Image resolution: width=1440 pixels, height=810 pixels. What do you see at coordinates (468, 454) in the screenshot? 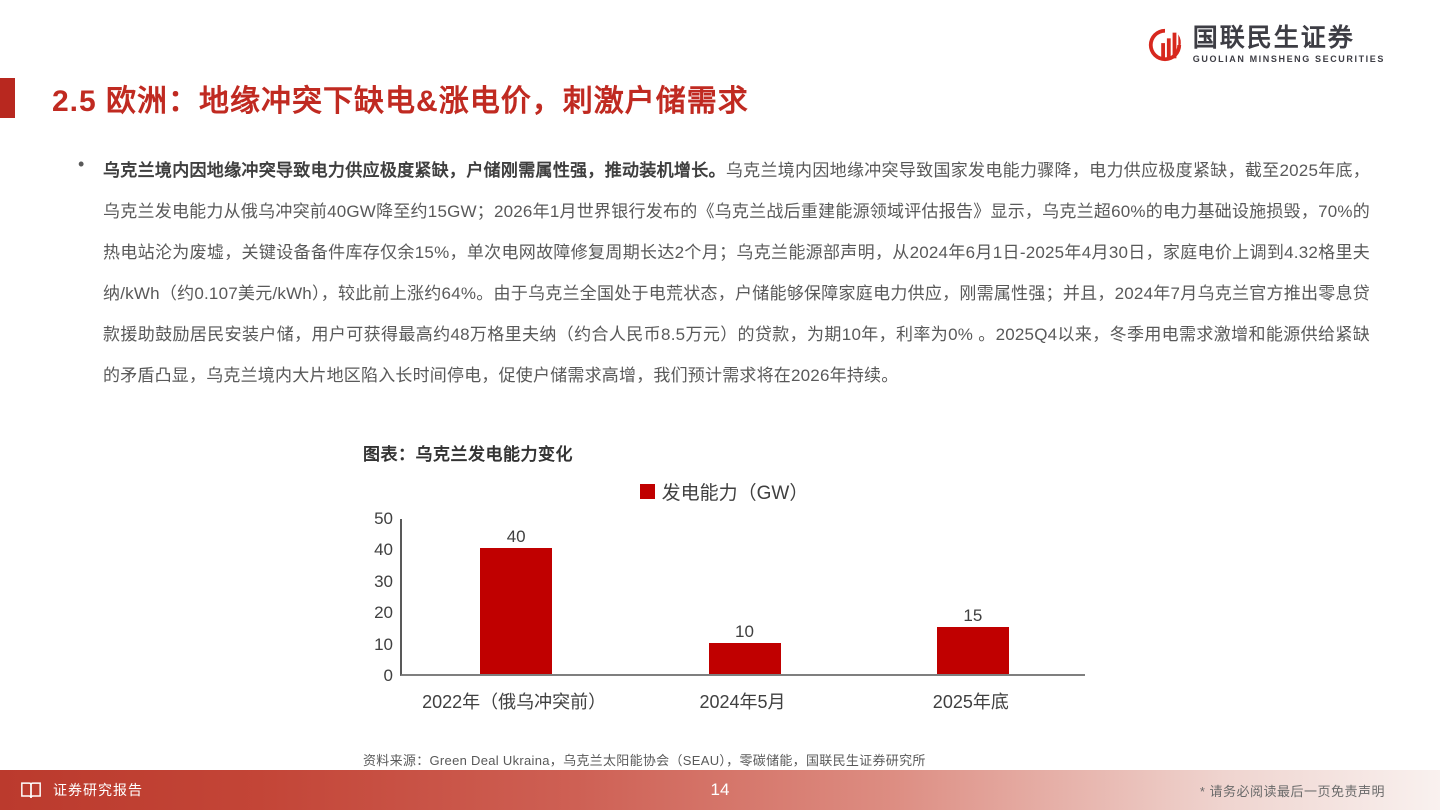
I see `chart-title: 图表：乌克兰发电能力变化` at bounding box center [468, 454].